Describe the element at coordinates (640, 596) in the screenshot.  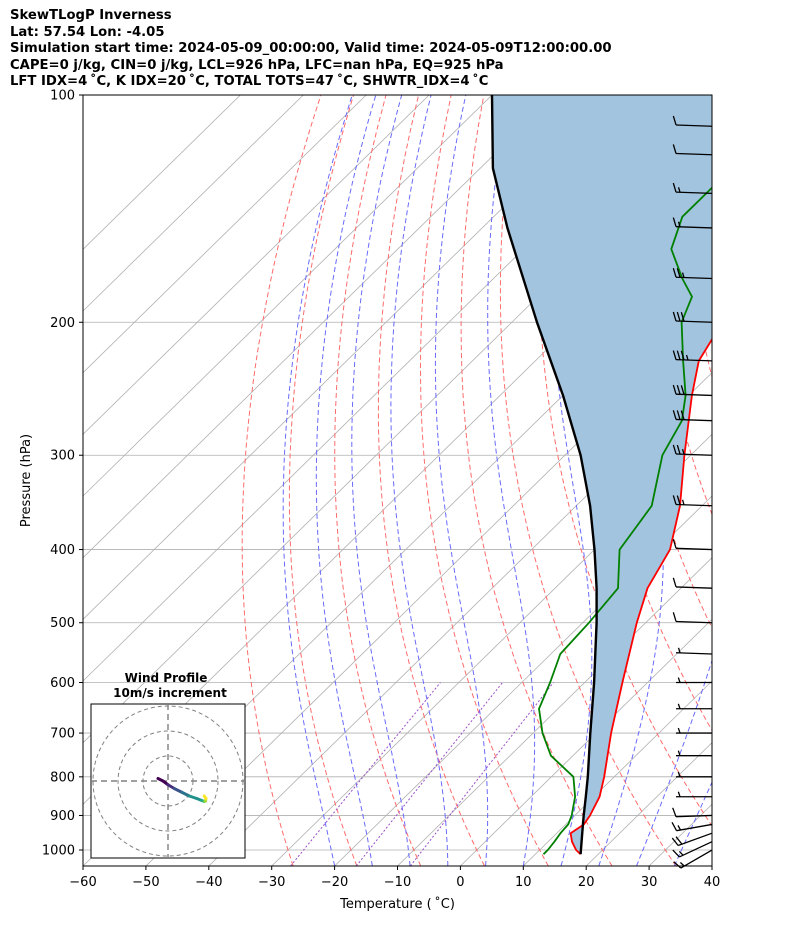
I see `temperature-profile` at that location.